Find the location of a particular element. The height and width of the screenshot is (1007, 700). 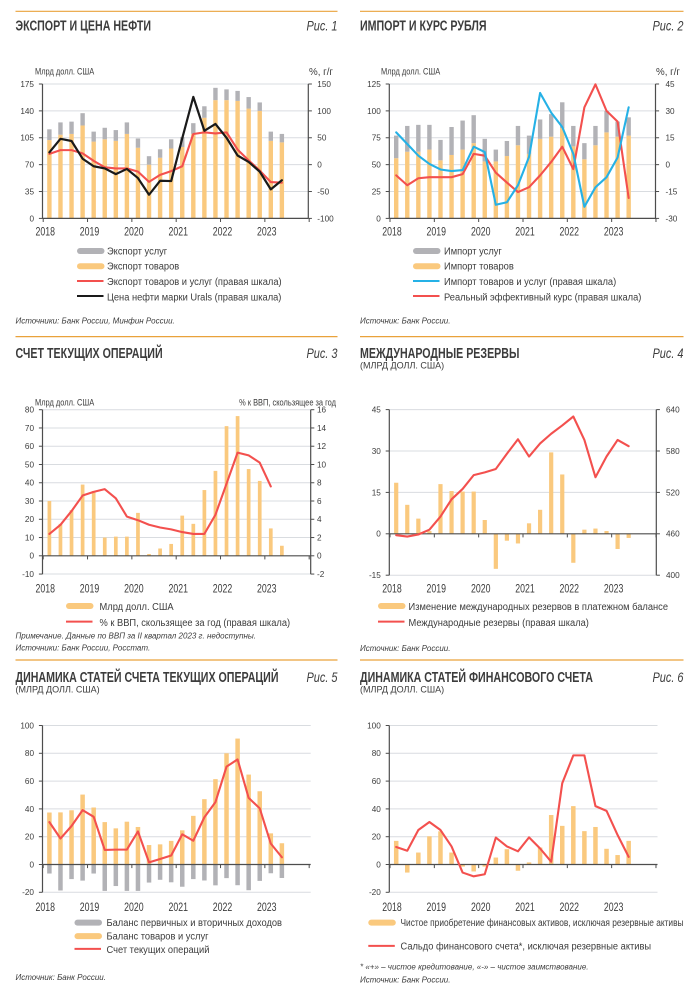

svg-text: Рис. 4 is located at coordinates (668, 353).